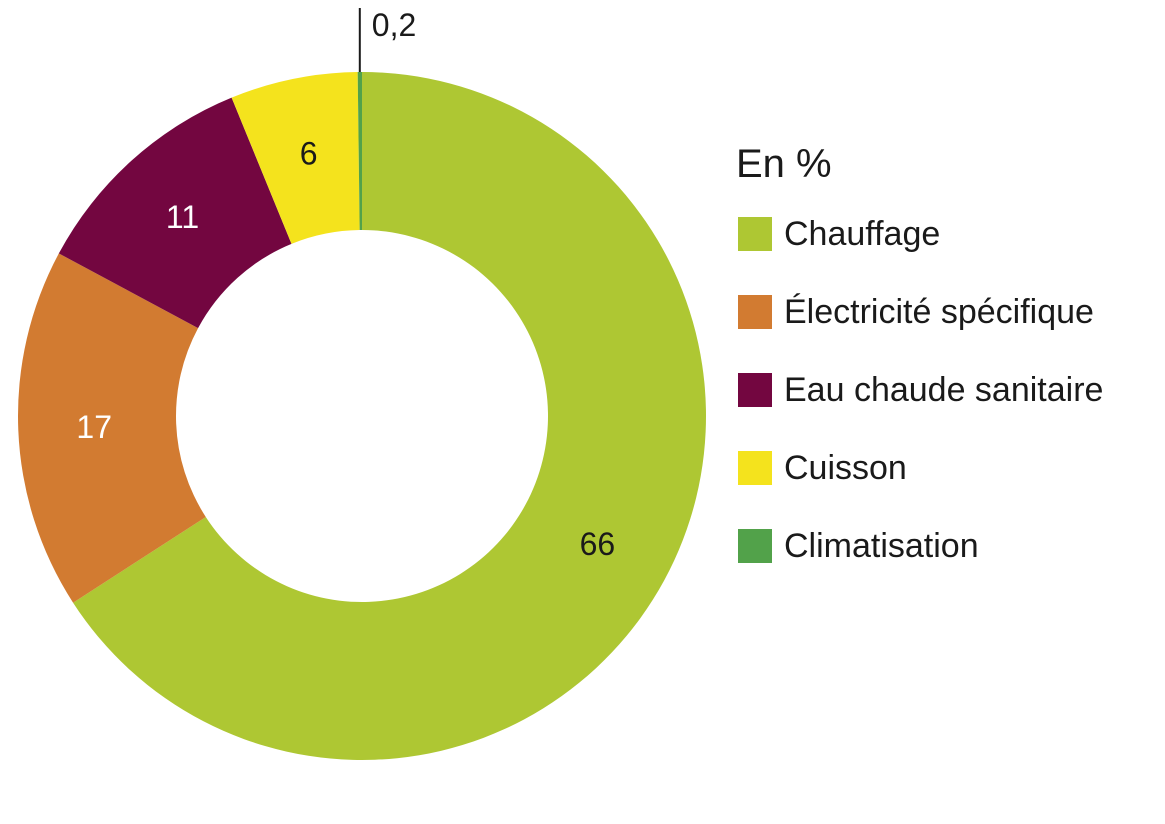 Image resolution: width=1165 pixels, height=824 pixels. I want to click on slice-label-climatisation: 0,2, so click(394, 25).